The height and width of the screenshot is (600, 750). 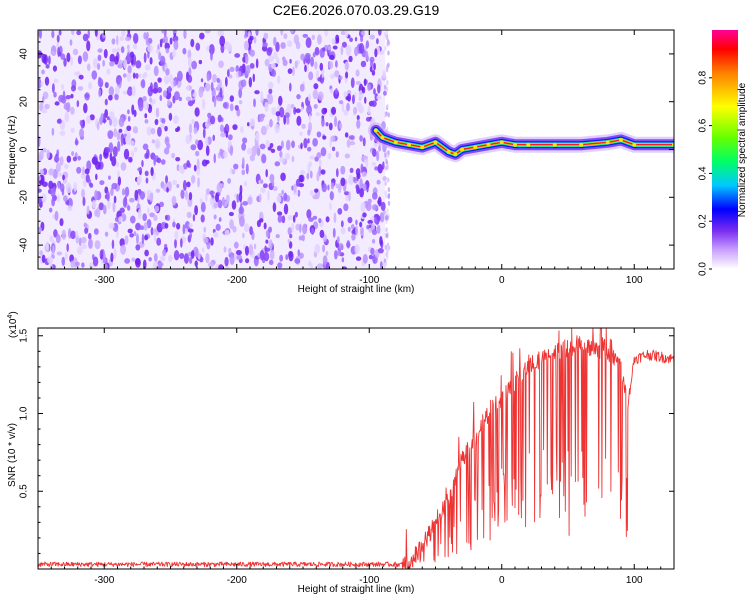 What do you see at coordinates (104, 580) in the screenshot?
I see `bottom-x-tick-label: -300` at bounding box center [104, 580].